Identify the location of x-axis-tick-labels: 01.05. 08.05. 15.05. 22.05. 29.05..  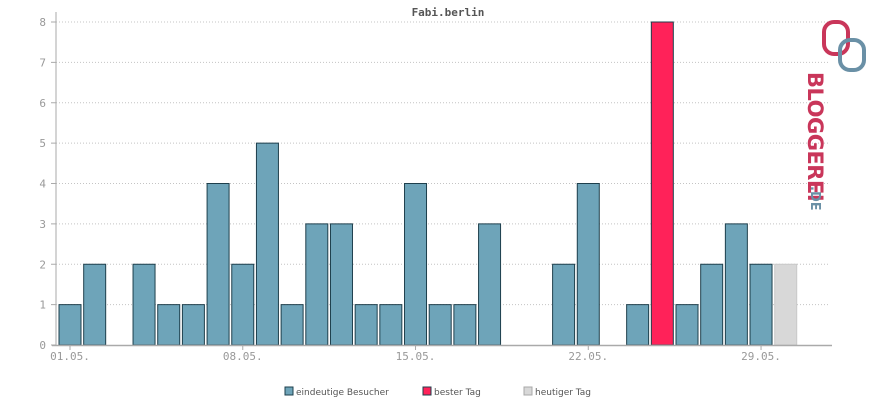
(415, 354).